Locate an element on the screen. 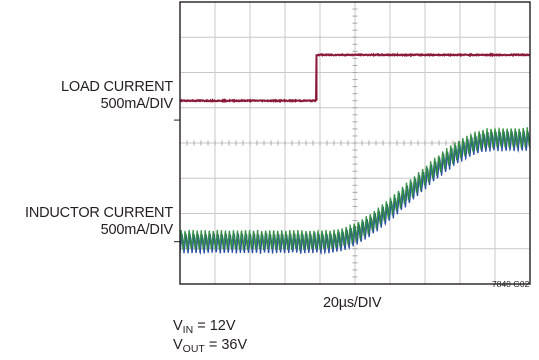  vout-subscript: OUT is located at coordinates (193, 349).